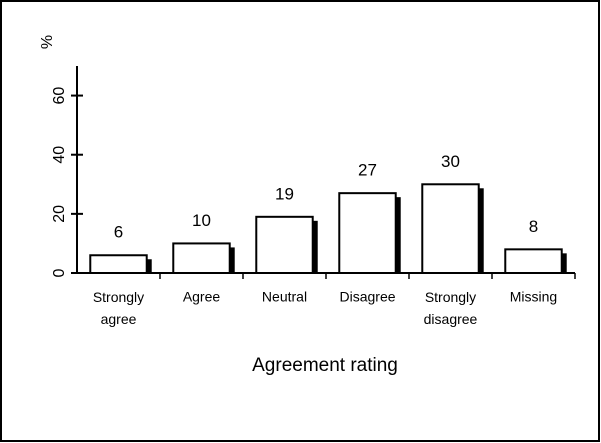 The height and width of the screenshot is (443, 601). Describe the element at coordinates (367, 297) in the screenshot. I see `x-tick-label: Disagree` at that location.